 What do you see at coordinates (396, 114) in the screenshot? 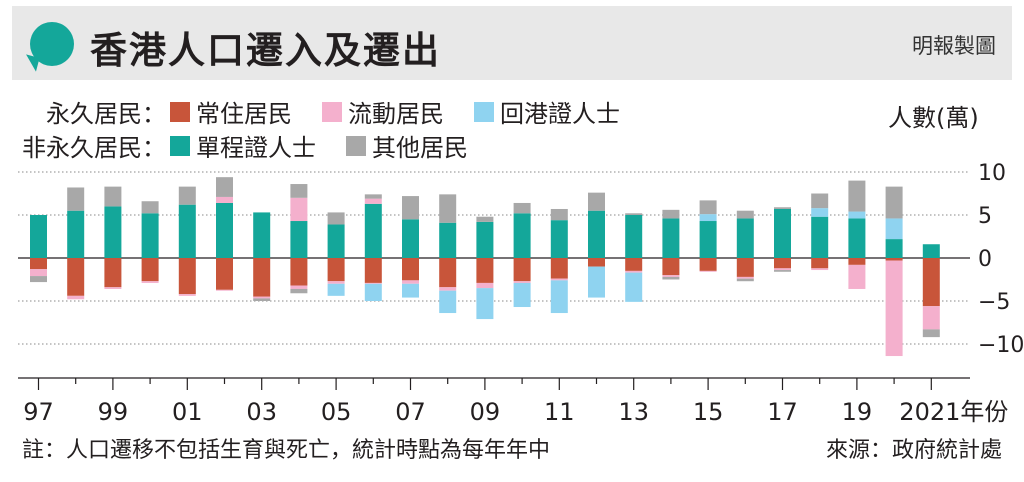
I see `legend-text: 流動居民` at bounding box center [396, 114].